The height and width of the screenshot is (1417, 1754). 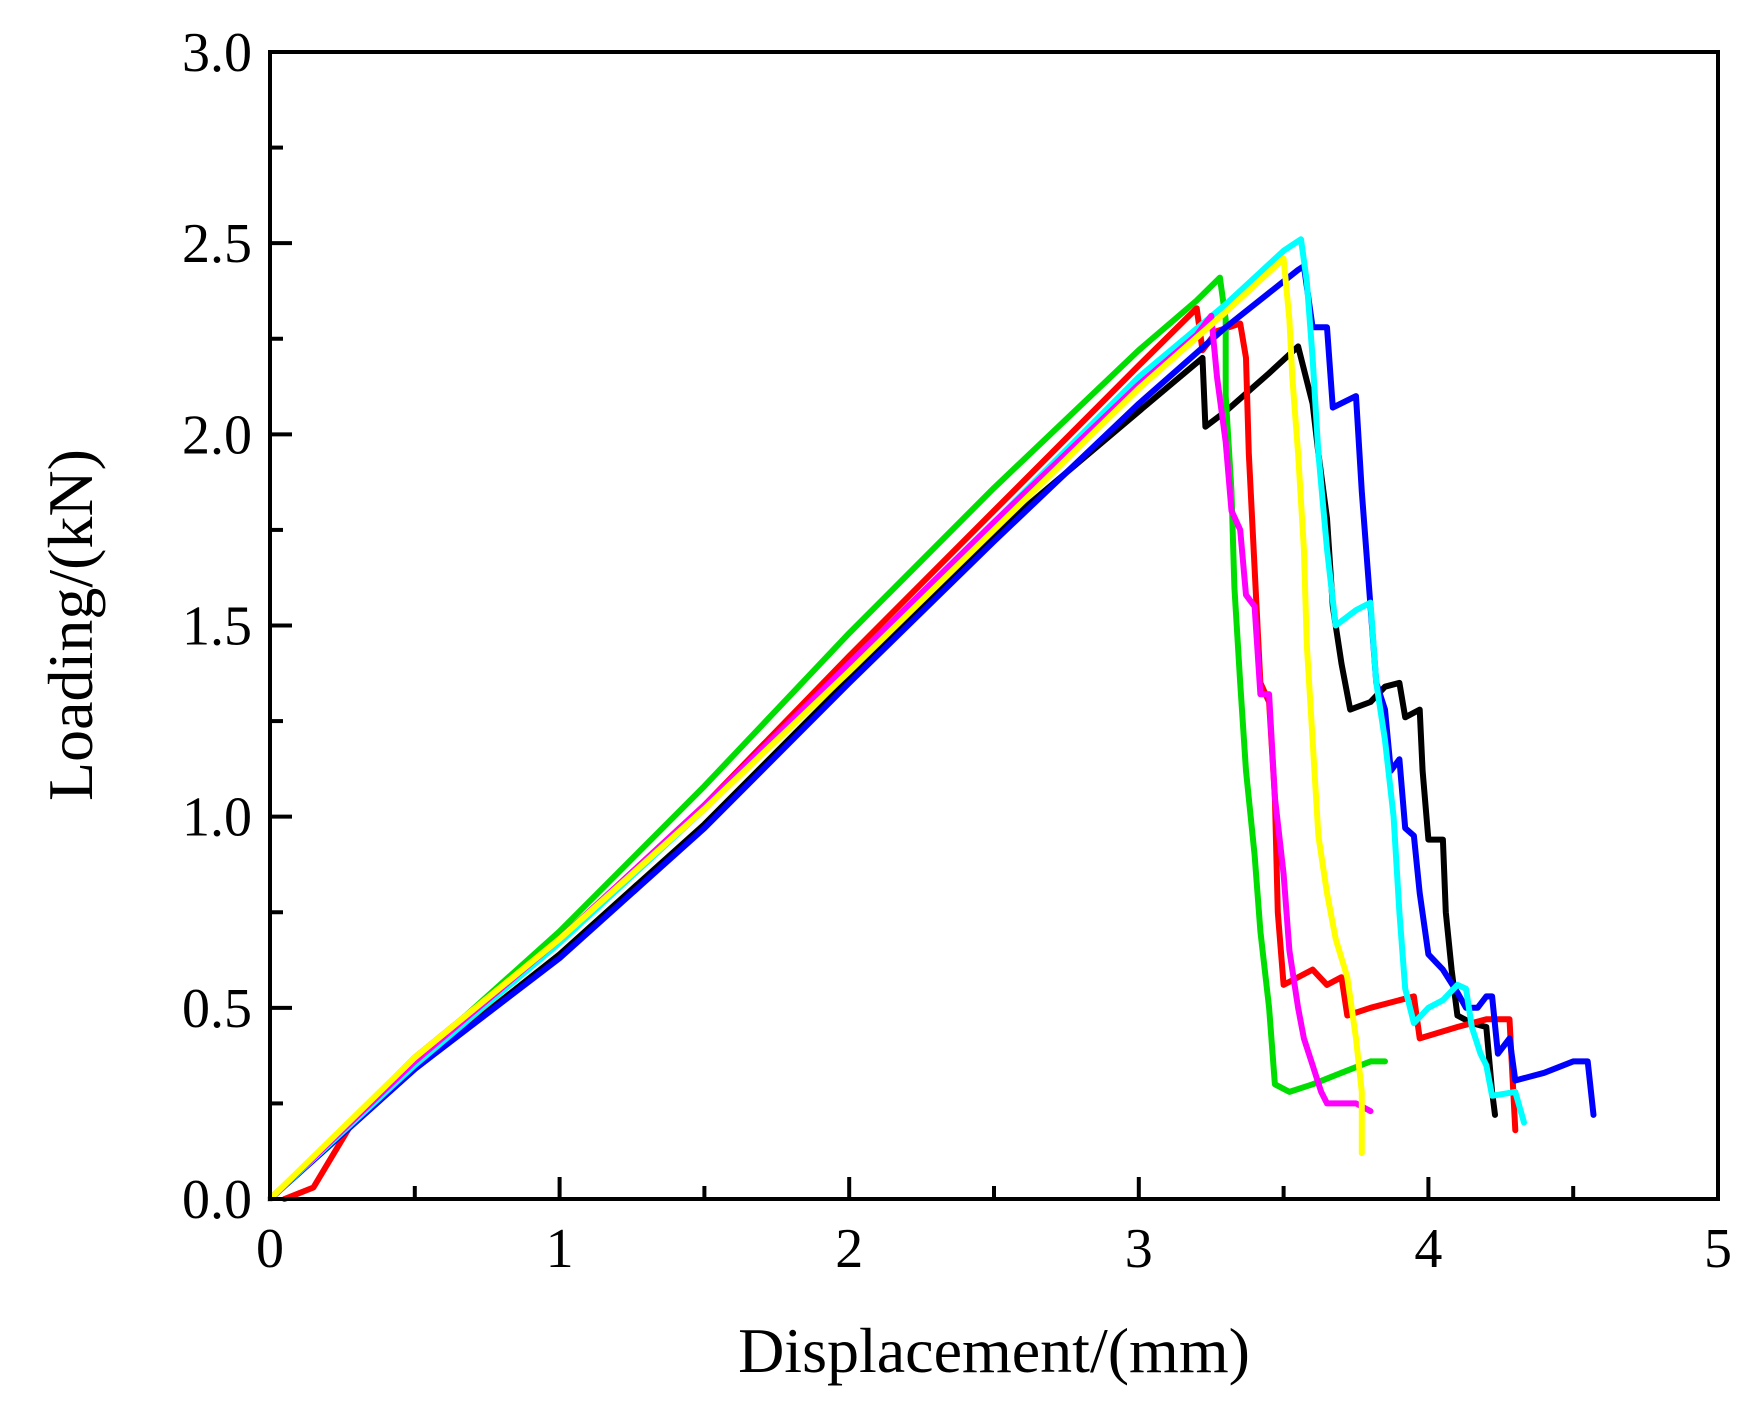 What do you see at coordinates (217, 435) in the screenshot?
I see `y-tick-label: 2.0` at bounding box center [217, 435].